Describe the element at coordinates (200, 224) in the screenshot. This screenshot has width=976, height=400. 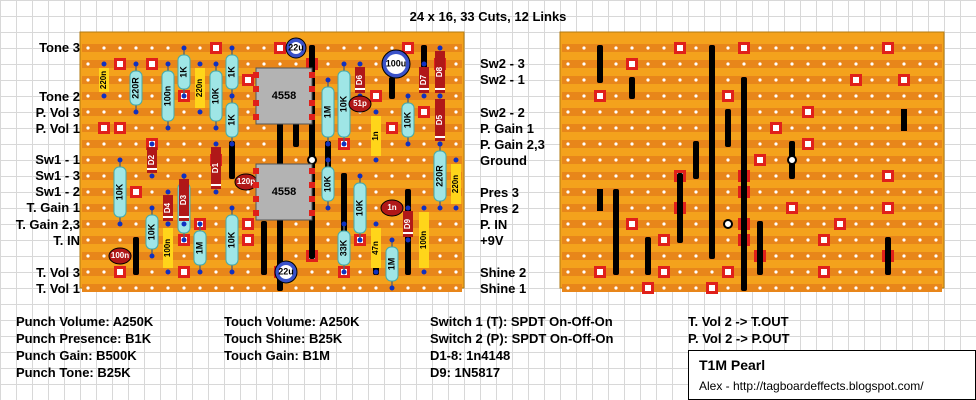
I see `resistor-1m-2-pad` at that location.